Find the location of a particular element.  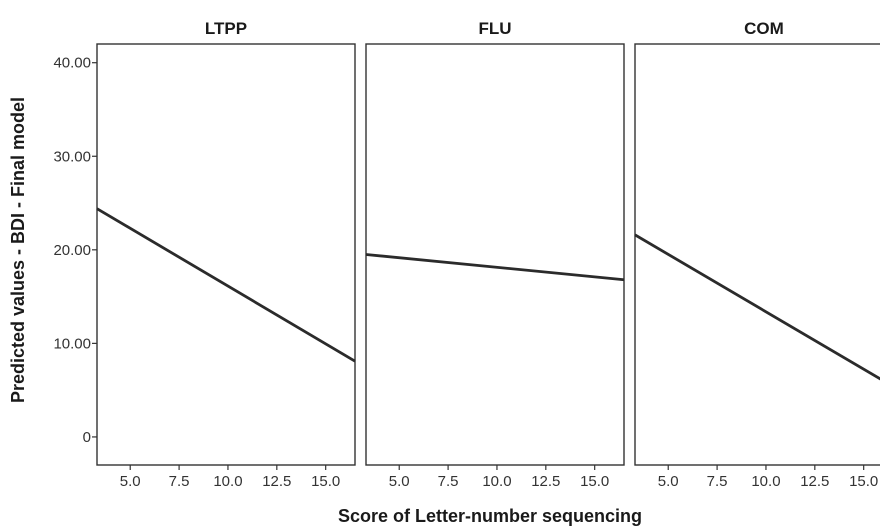

y-tick-label: 0 is located at coordinates (87, 437).